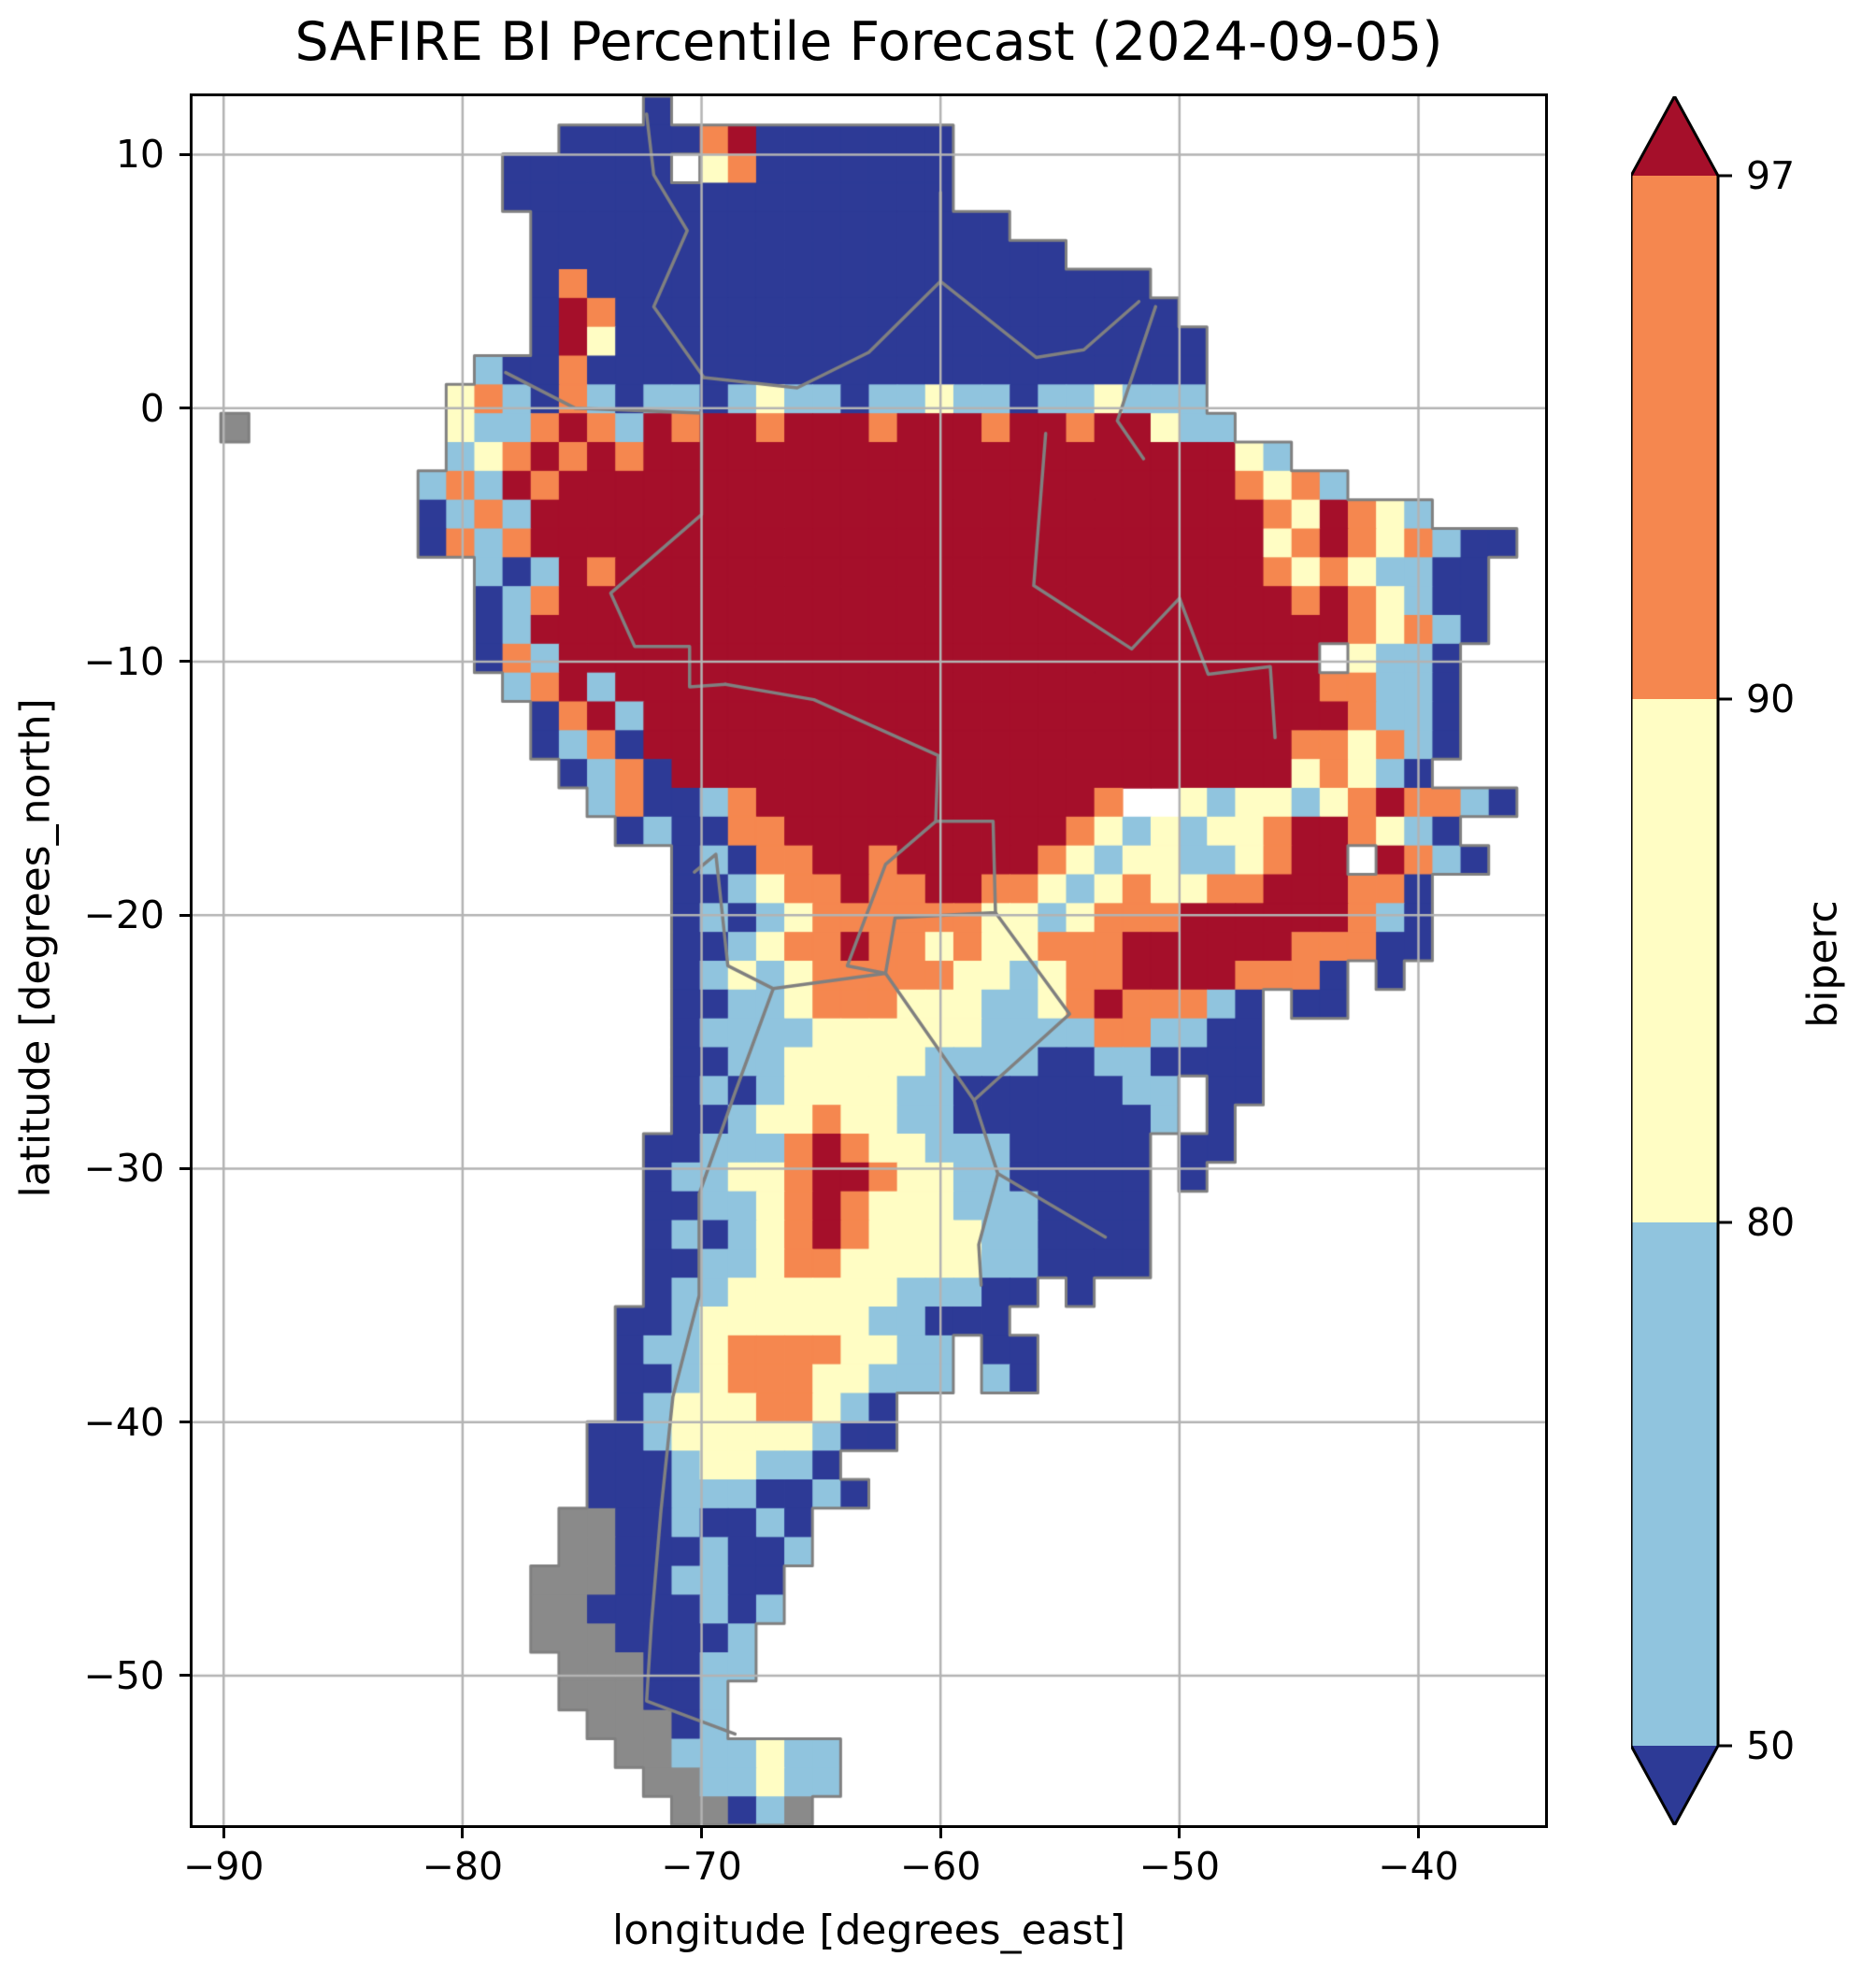  I want to click on y-tick-label: 0, so click(152, 408).